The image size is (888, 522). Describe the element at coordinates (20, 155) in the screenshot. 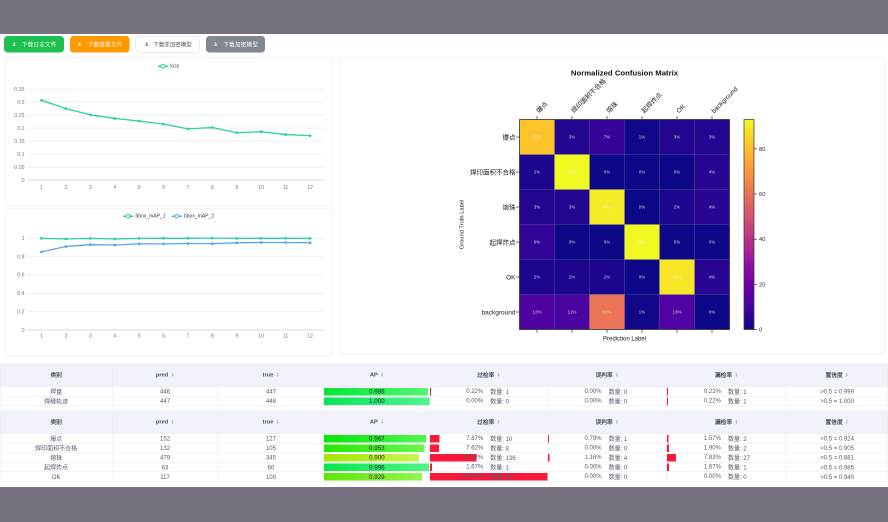

I see `svg-text: 0.1` at that location.